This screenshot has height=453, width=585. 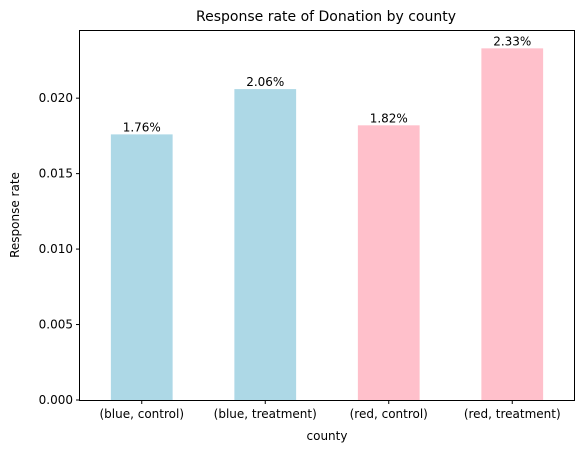 What do you see at coordinates (389, 414) in the screenshot?
I see `x-tick-label-3: (red, control)` at bounding box center [389, 414].